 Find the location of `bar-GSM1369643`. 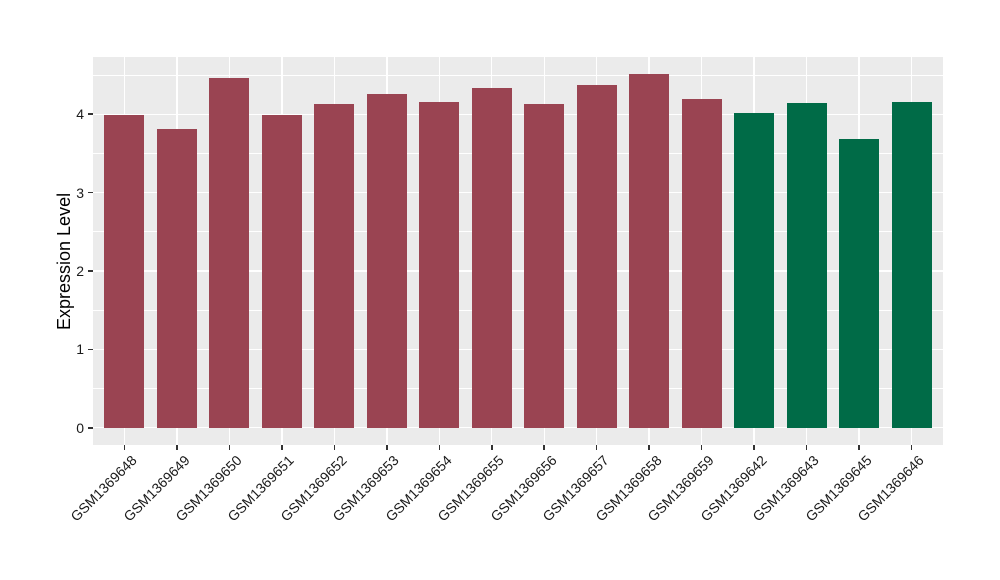

bar-GSM1369643 is located at coordinates (806, 265).